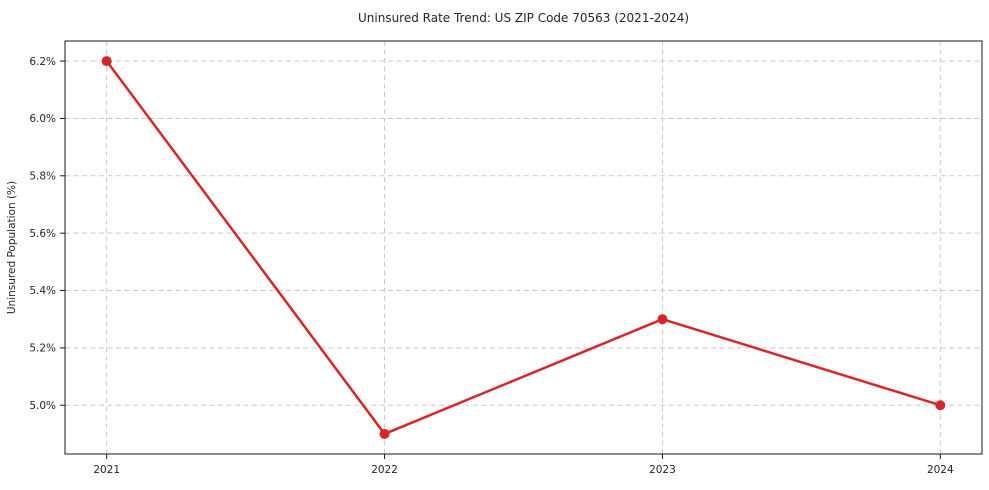 This screenshot has width=989, height=490. What do you see at coordinates (662, 470) in the screenshot?
I see `x-tick-label: 2023` at bounding box center [662, 470].